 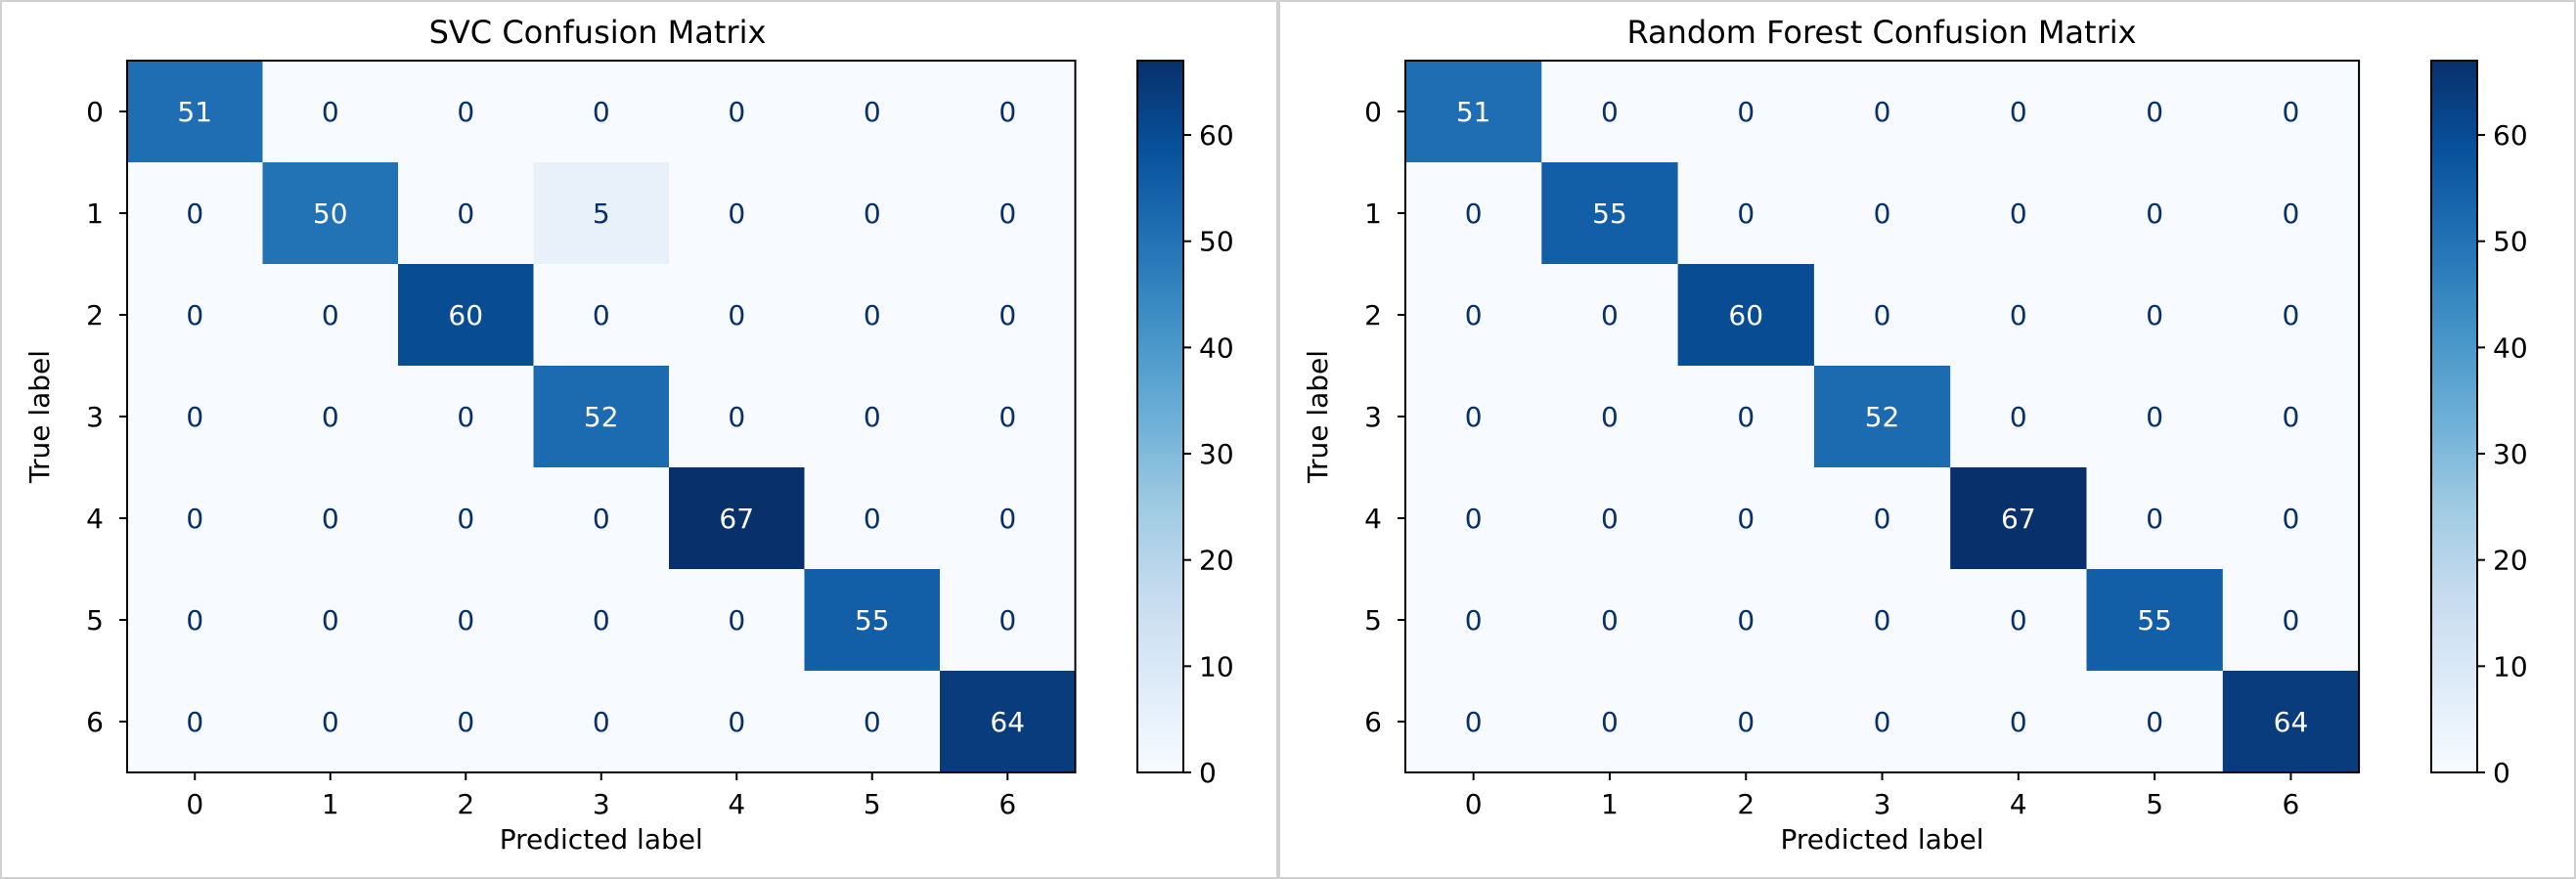 What do you see at coordinates (1216, 561) in the screenshot?
I see `colorbar-tick-label: 20` at bounding box center [1216, 561].